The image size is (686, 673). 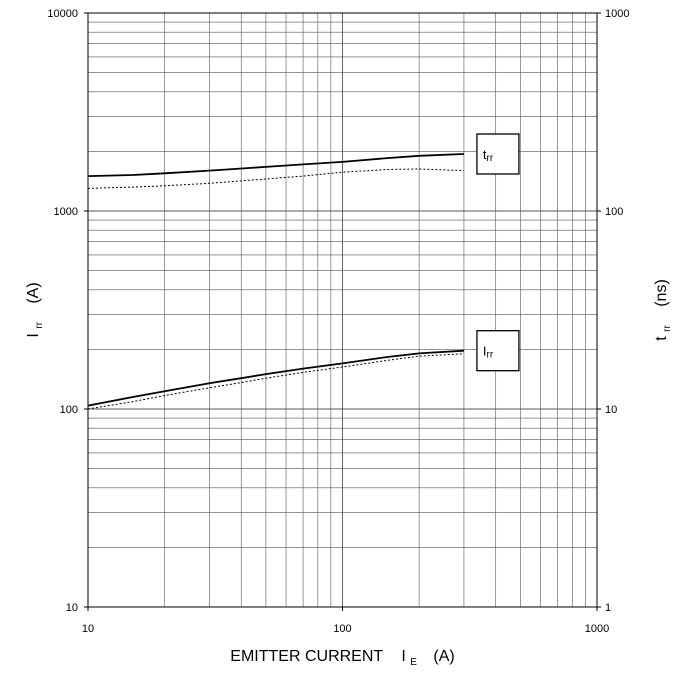 What do you see at coordinates (69, 410) in the screenshot?
I see `y-left-tick-label: 100` at bounding box center [69, 410].